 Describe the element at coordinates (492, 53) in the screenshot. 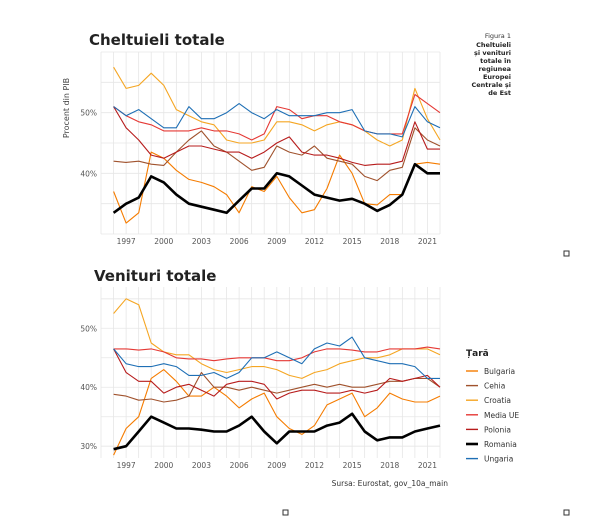

I see `caption-line: și venituri` at that location.